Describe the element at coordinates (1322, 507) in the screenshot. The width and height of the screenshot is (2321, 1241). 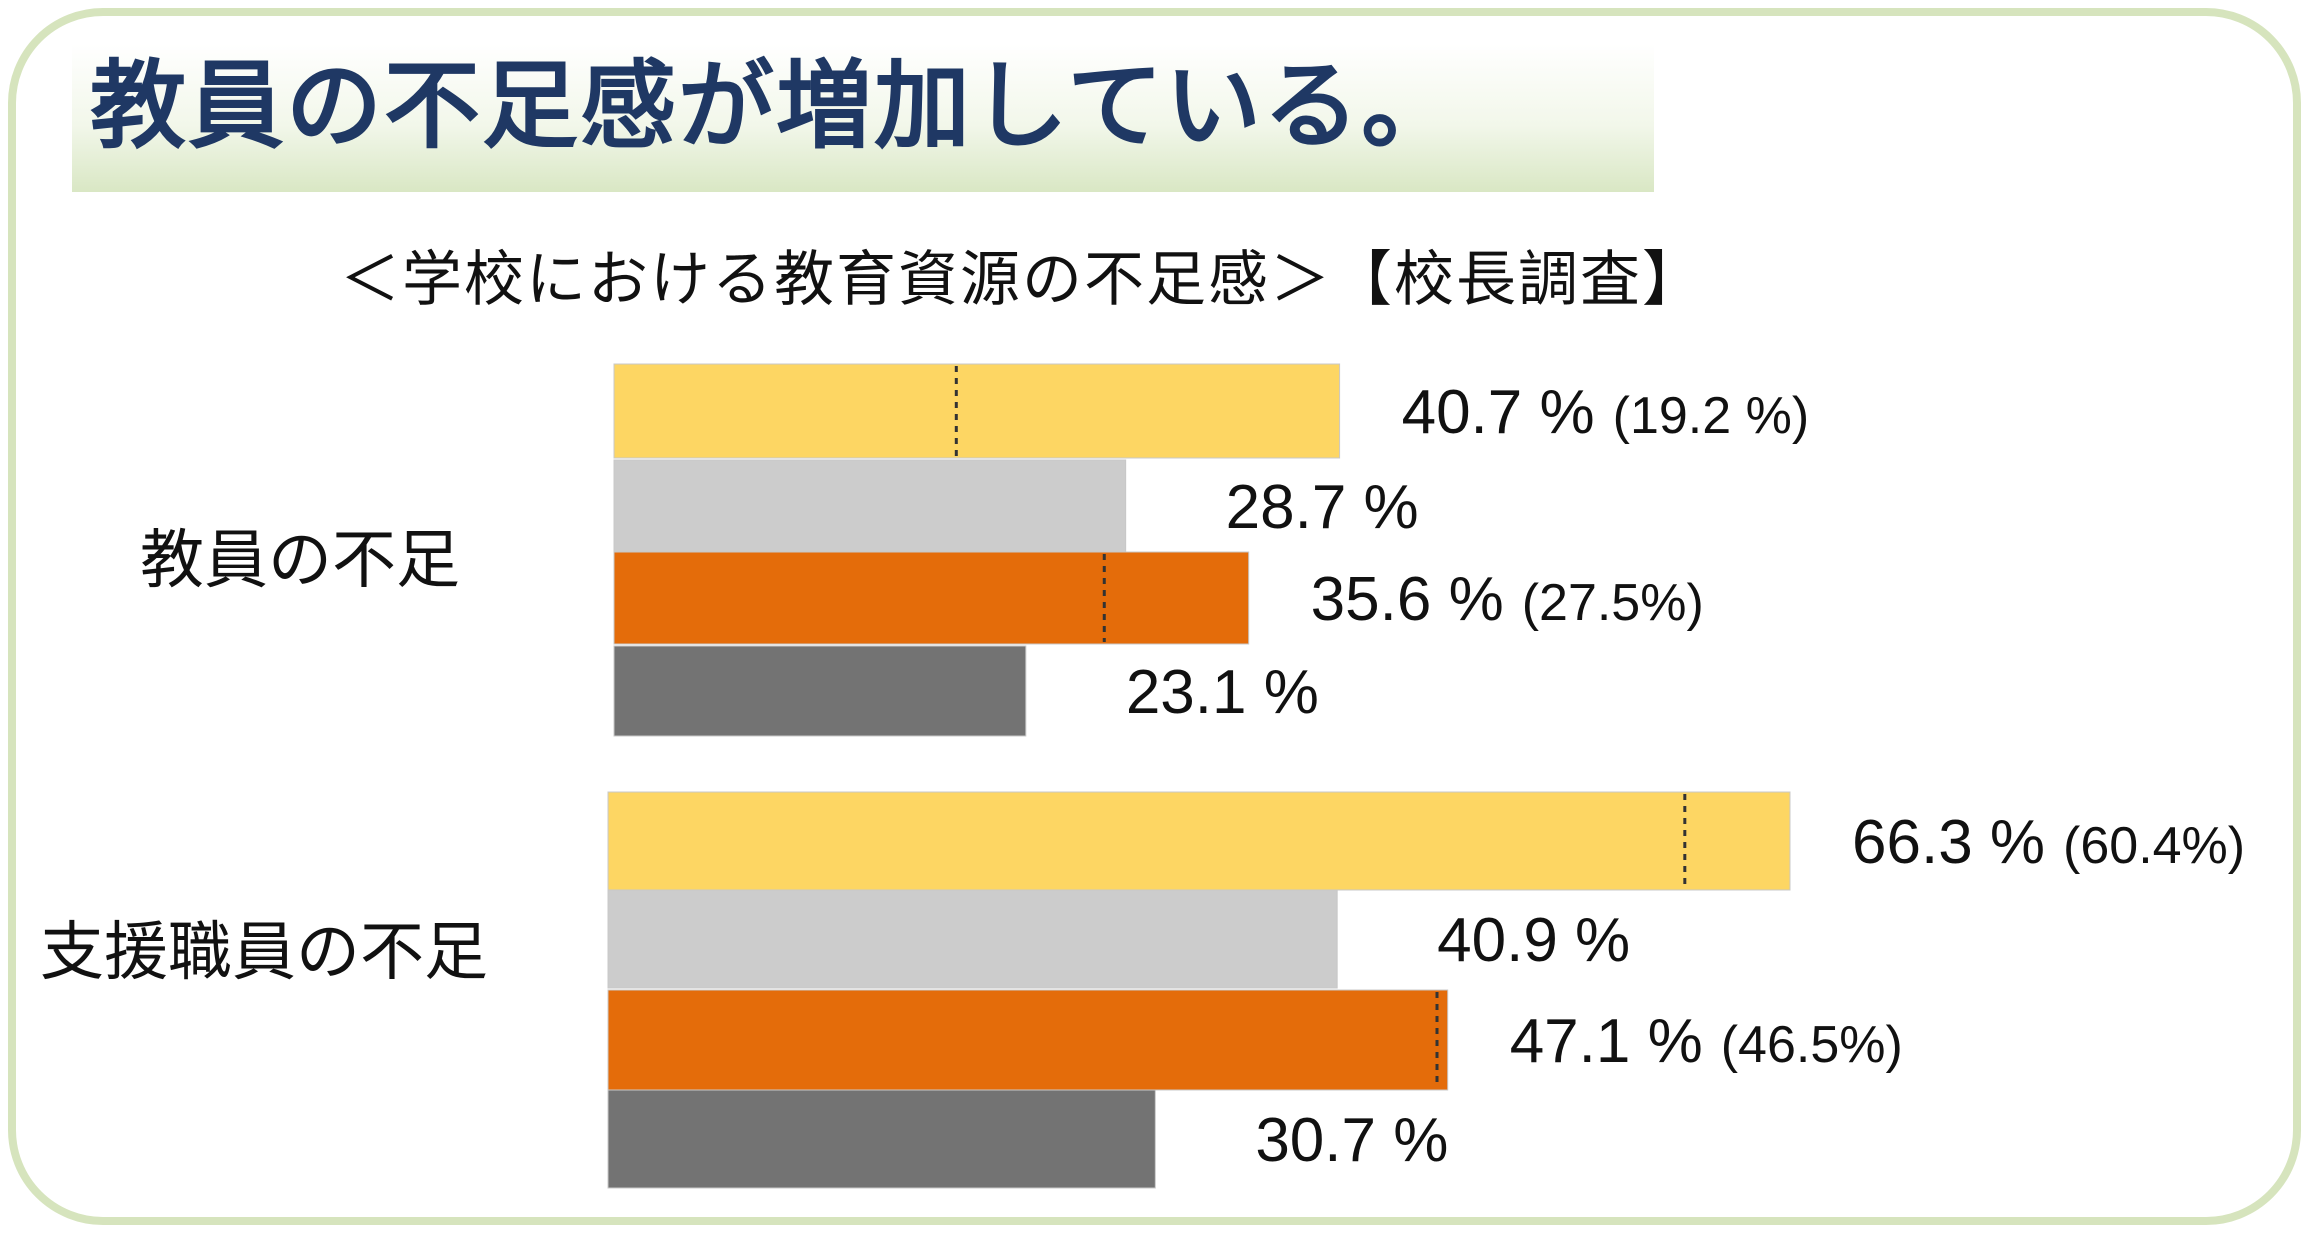
I see `data-label: 28.7 %` at that location.